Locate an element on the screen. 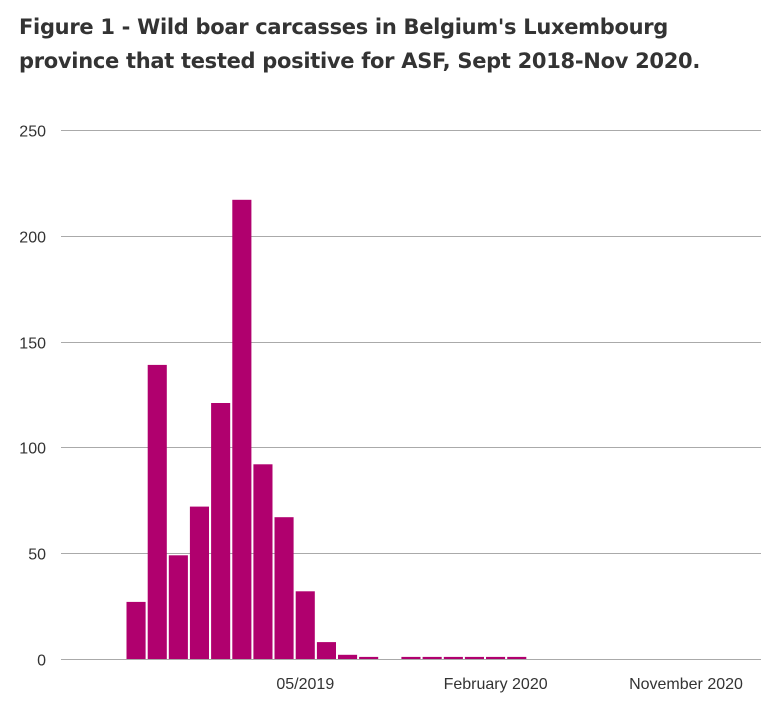  y-tick-label: 0 is located at coordinates (41, 661).